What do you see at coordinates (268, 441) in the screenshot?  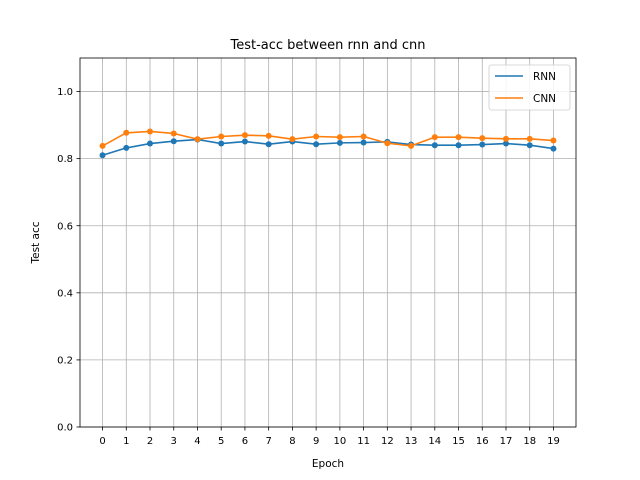 I see `x-tick-label: 7` at bounding box center [268, 441].